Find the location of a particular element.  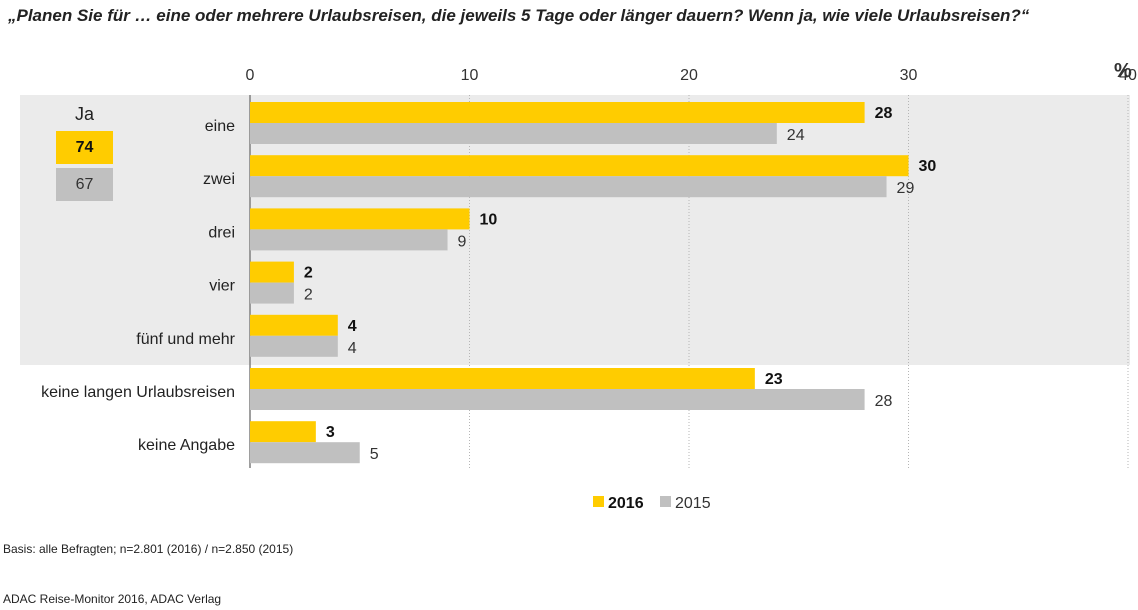

category-label: drei is located at coordinates (221, 232).